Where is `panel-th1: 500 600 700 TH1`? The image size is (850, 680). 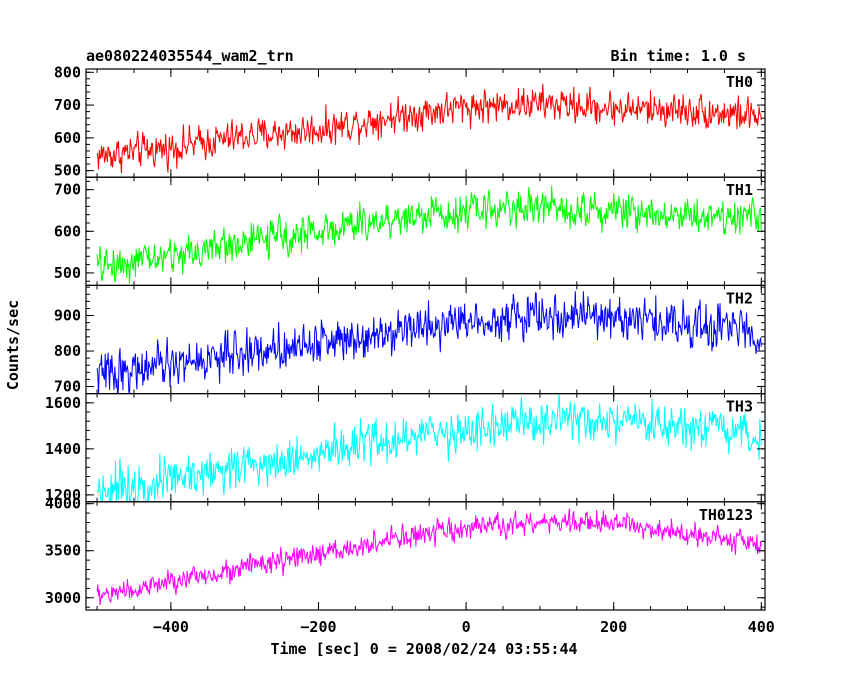 panel-th1: 500 600 700 TH1 is located at coordinates (410, 231).